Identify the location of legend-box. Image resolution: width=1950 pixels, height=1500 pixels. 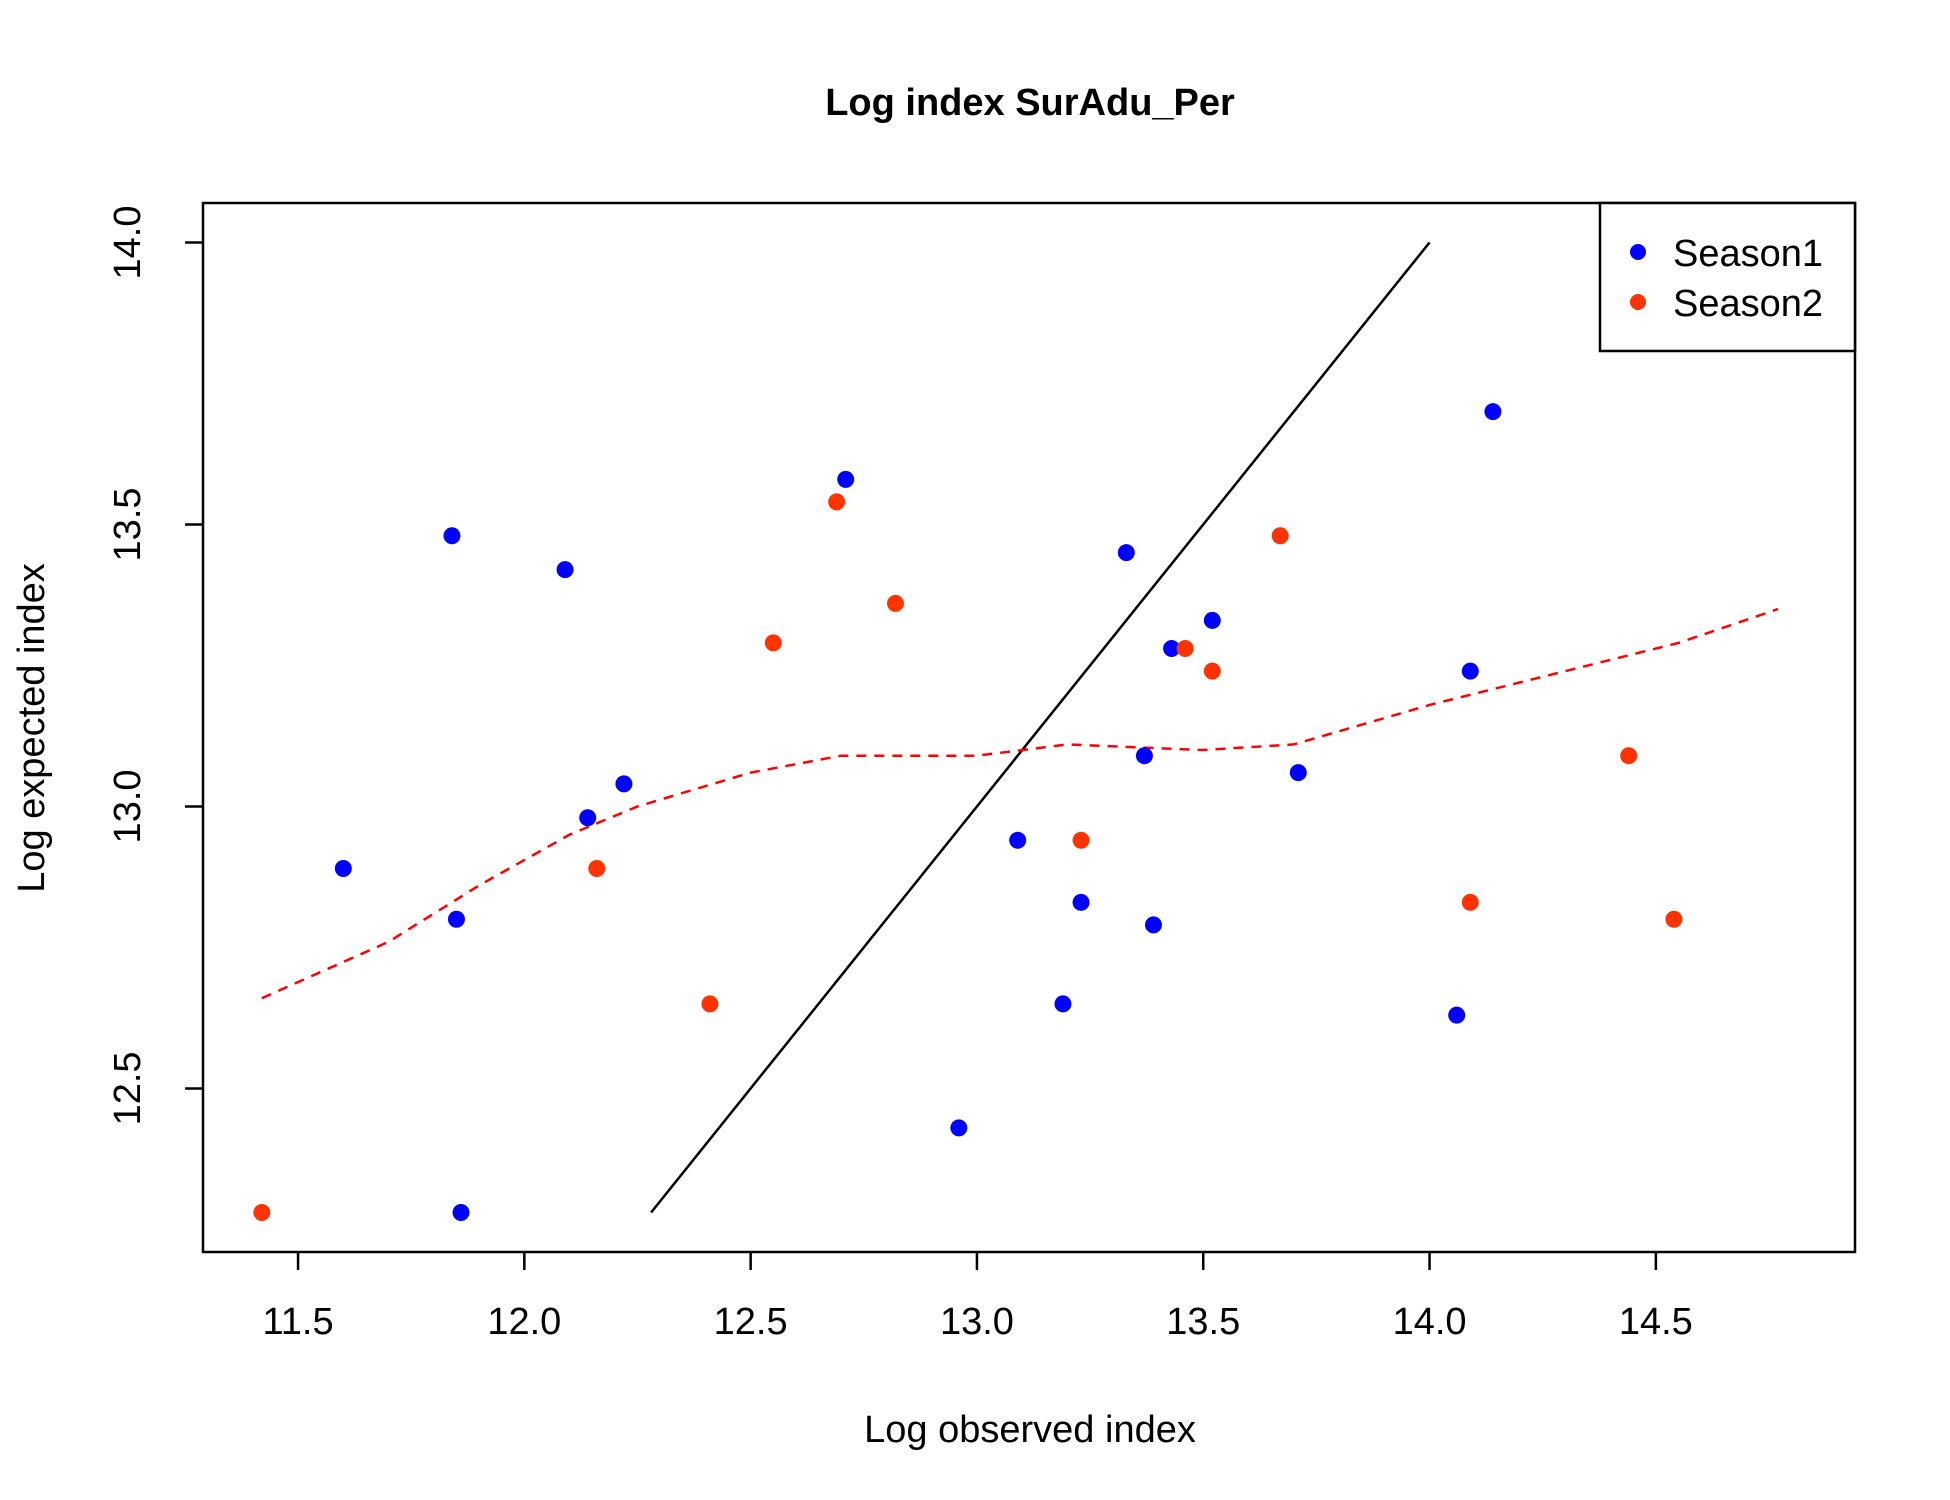
(1727, 277).